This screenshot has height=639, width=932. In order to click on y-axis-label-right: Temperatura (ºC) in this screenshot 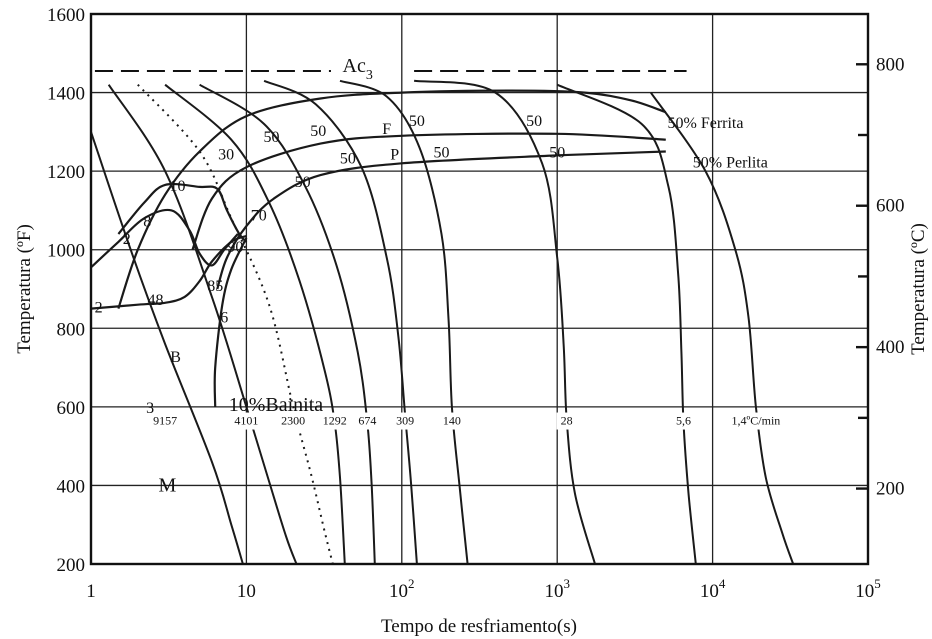, I will do `click(918, 289)`.